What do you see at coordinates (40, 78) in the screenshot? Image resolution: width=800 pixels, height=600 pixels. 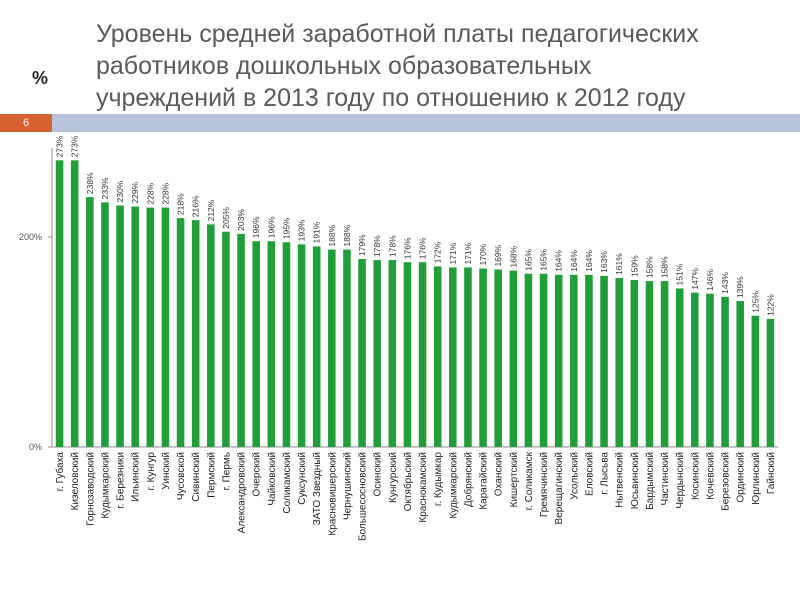 I see `unit-label: %` at bounding box center [40, 78].